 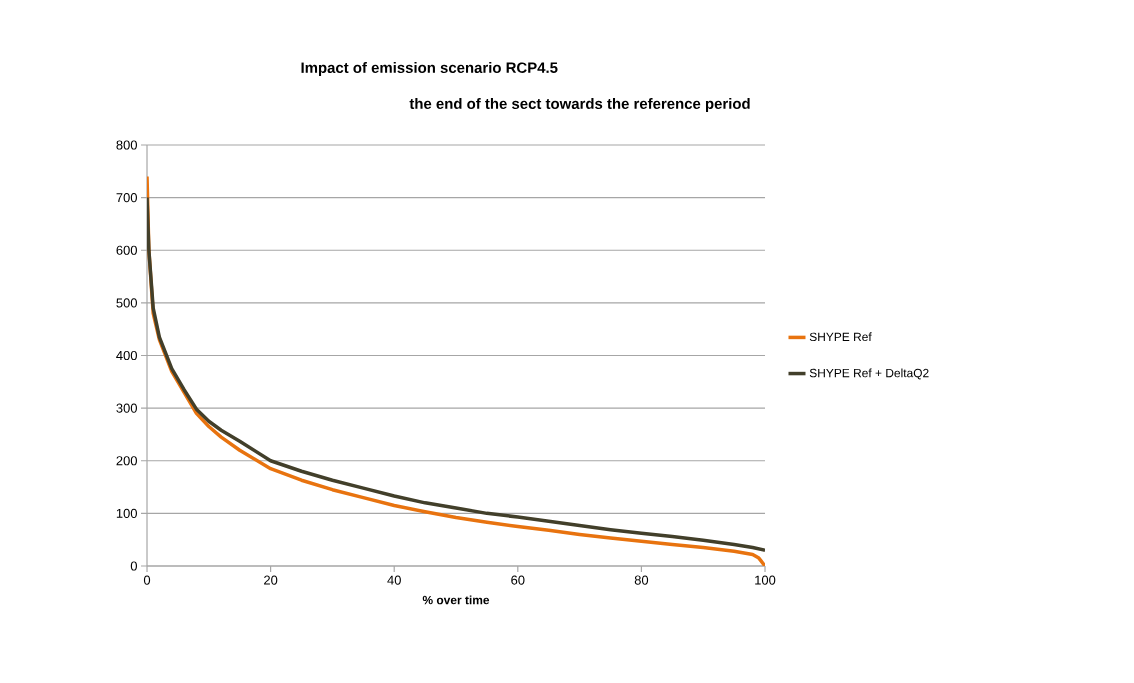 I want to click on y-tick-label: 500, so click(x=126, y=303).